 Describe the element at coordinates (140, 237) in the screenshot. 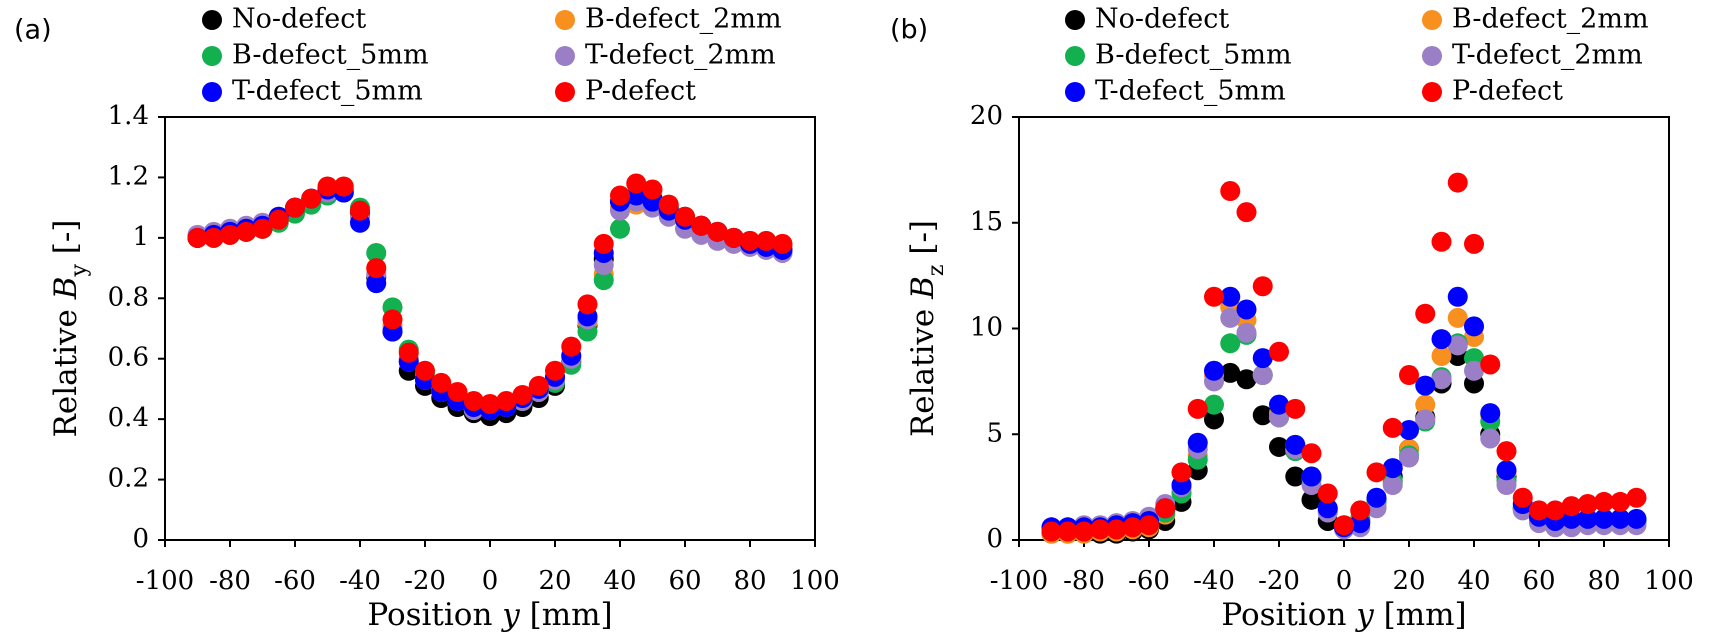

I see `y-tick-label: 1` at that location.